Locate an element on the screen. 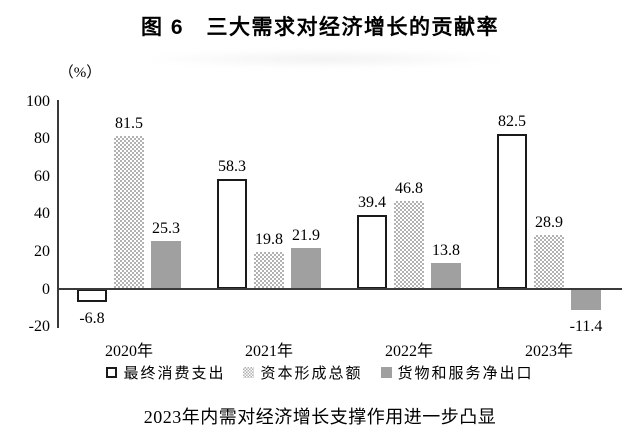 This screenshot has height=441, width=640. scan-artifact is located at coordinates (325, 59).